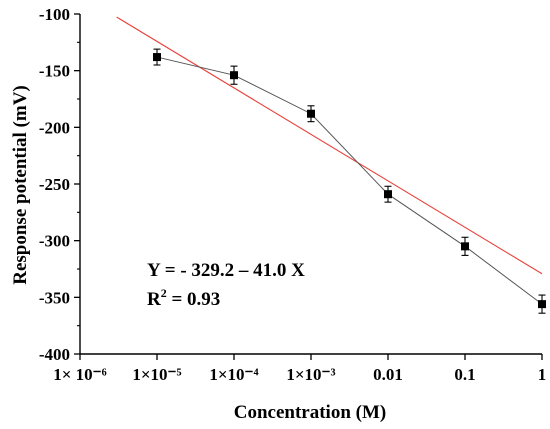 The width and height of the screenshot is (550, 429). What do you see at coordinates (164, 293) in the screenshot?
I see `r-squared-superscript: 2` at bounding box center [164, 293].